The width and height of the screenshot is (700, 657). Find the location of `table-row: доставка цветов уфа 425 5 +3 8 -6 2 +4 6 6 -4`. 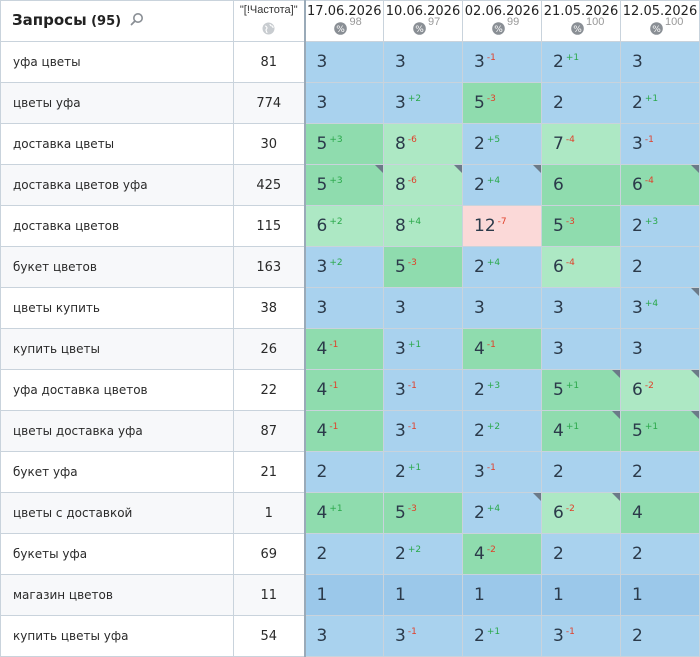

table-row: доставка цветов уфа 425 5 +3 8 -6 2 +4 6 6 -4 is located at coordinates (350, 185).